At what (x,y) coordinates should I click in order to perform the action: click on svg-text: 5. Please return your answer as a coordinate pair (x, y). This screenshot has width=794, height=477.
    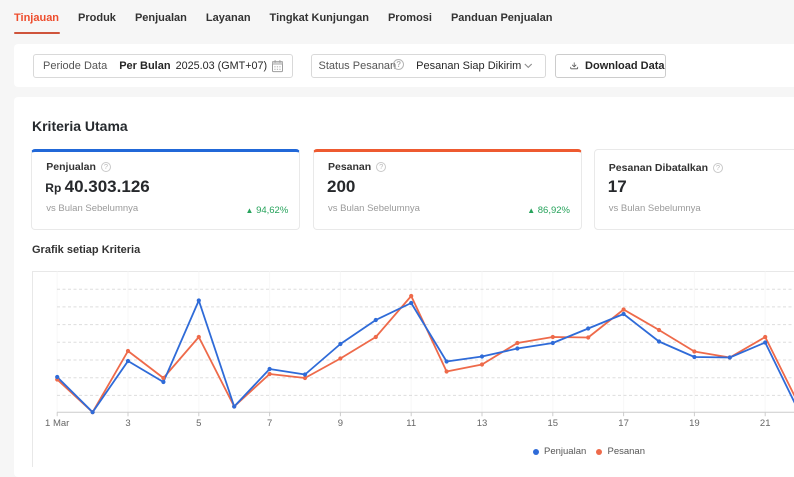
    Looking at the image, I should click on (198, 423).